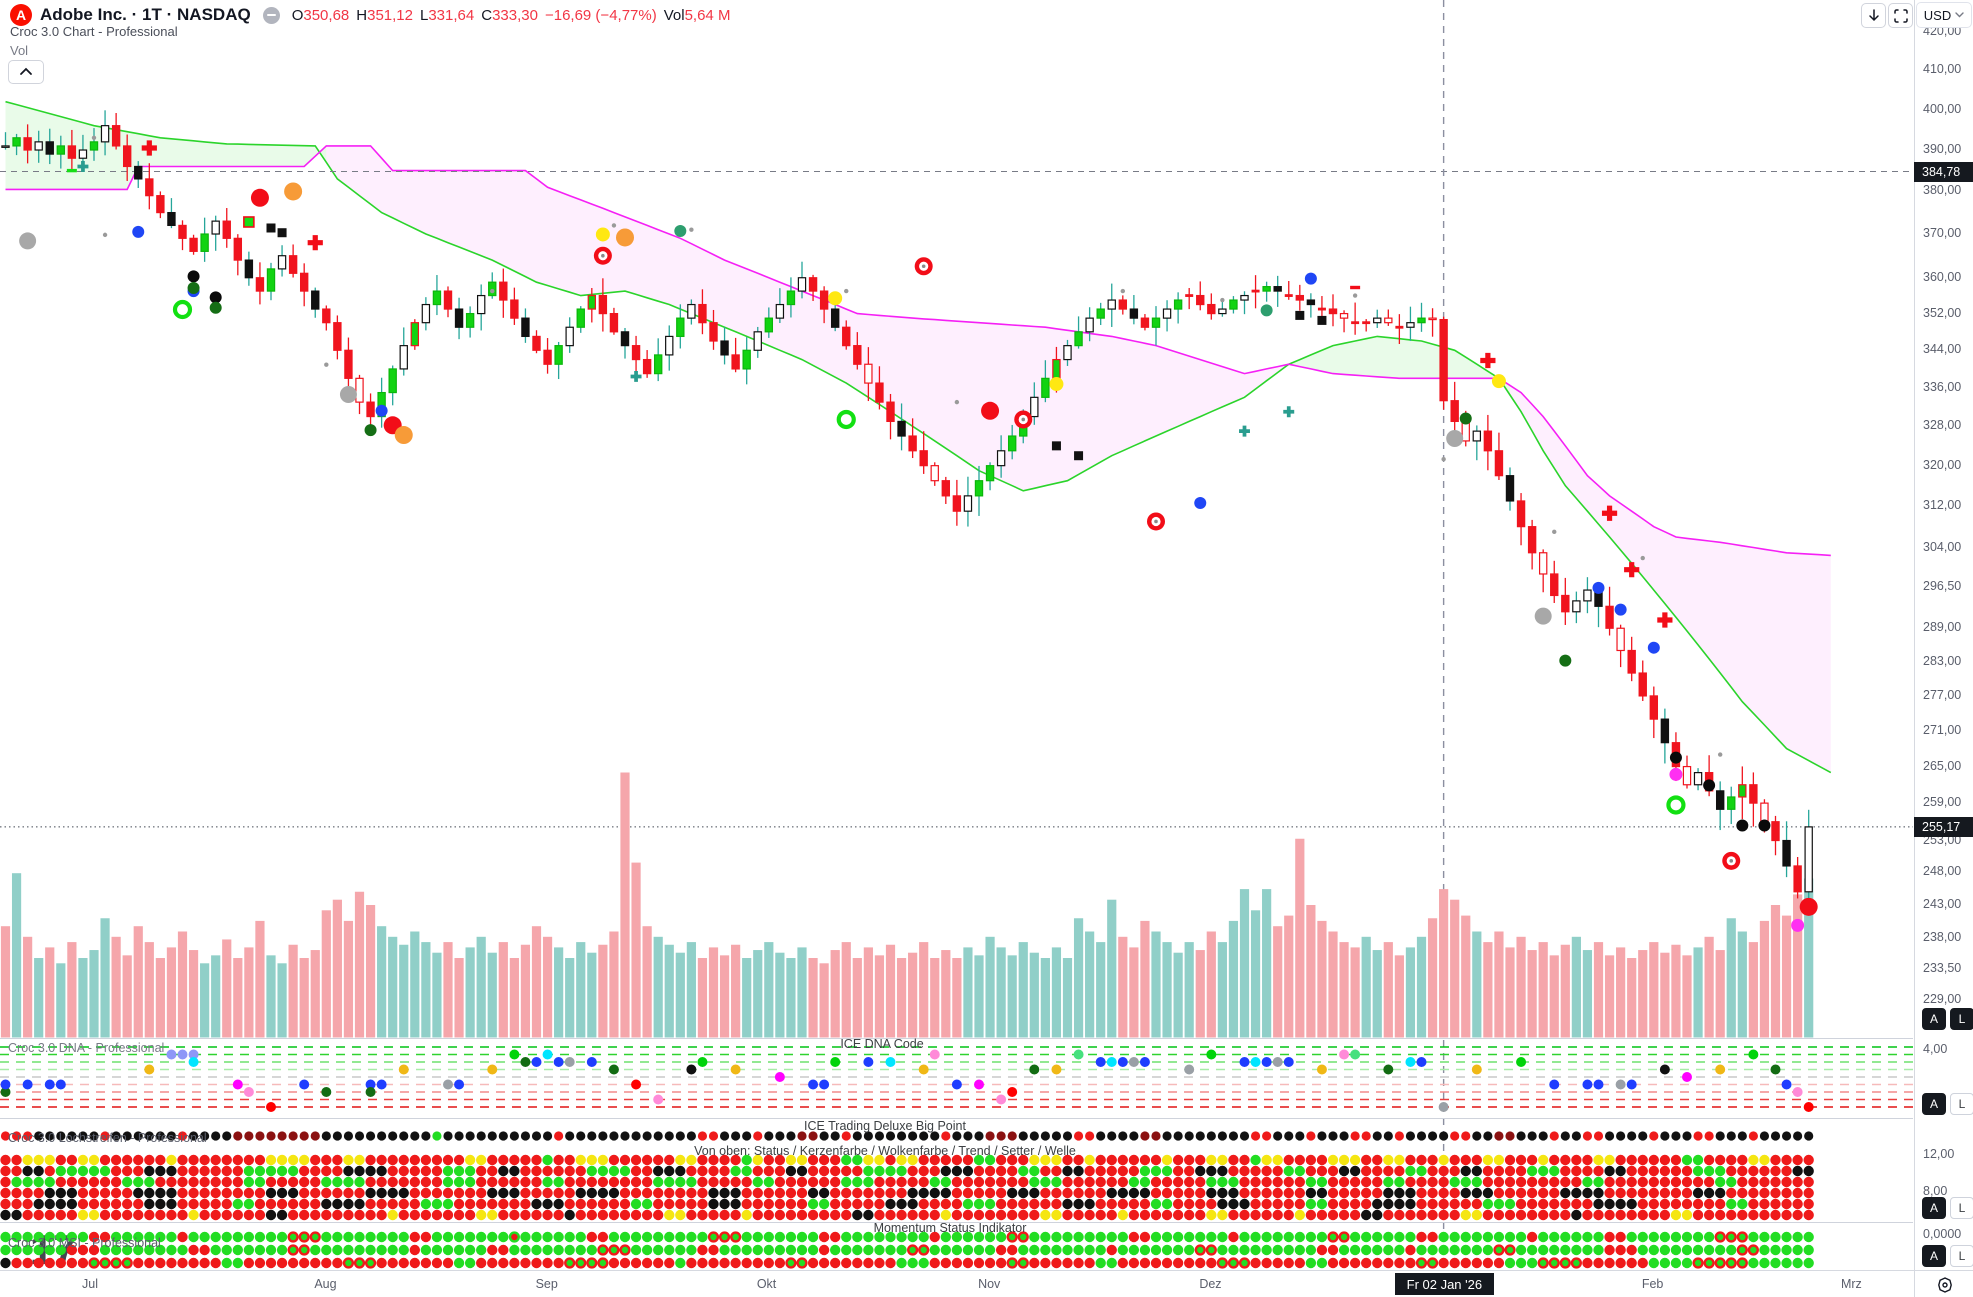 The height and width of the screenshot is (1297, 1973). I want to click on price-tick: 400,00, so click(1942, 108).